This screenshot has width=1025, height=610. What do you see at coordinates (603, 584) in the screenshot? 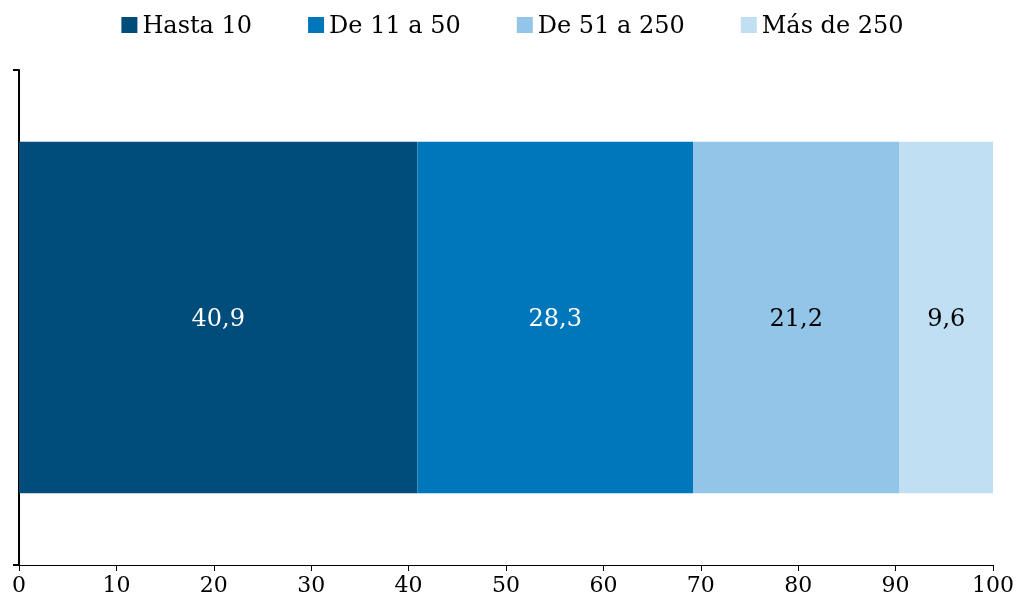
I see `x-tick-label: 60` at bounding box center [603, 584].